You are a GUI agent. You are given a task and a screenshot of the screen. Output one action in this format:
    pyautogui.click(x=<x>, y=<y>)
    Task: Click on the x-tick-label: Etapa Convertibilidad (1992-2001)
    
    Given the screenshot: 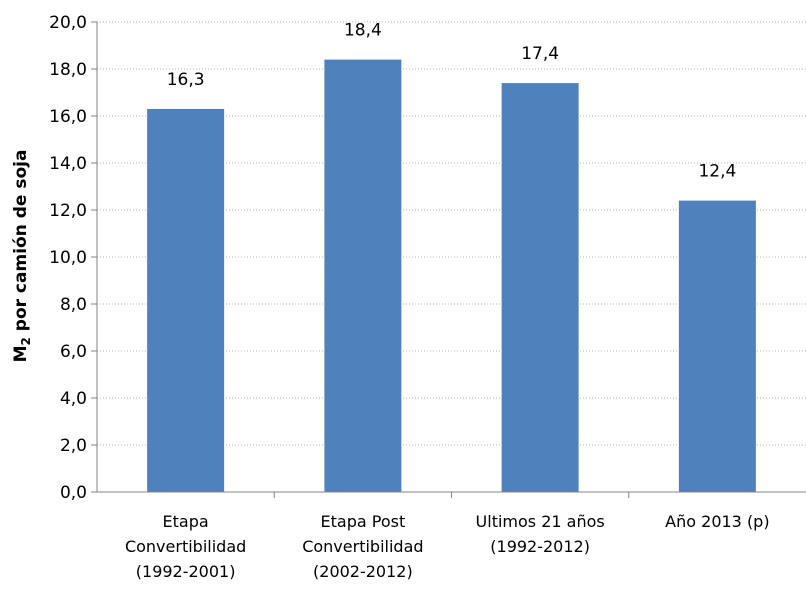 What is the action you would take?
    pyautogui.click(x=185, y=546)
    